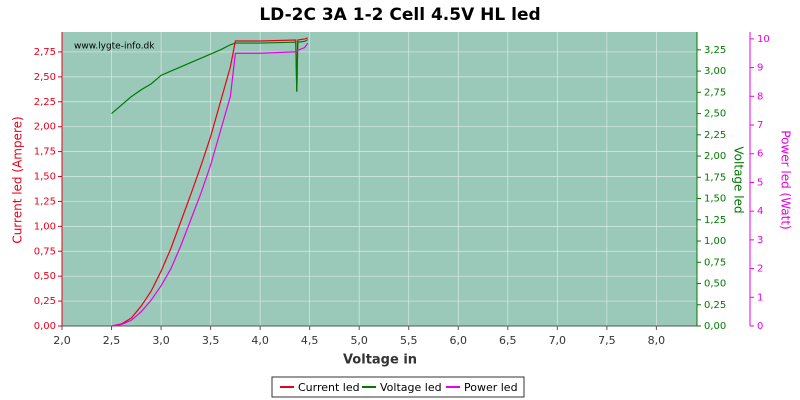 The width and height of the screenshot is (800, 400). Describe the element at coordinates (45, 276) in the screenshot. I see `y-tick-label: 0,50` at that location.